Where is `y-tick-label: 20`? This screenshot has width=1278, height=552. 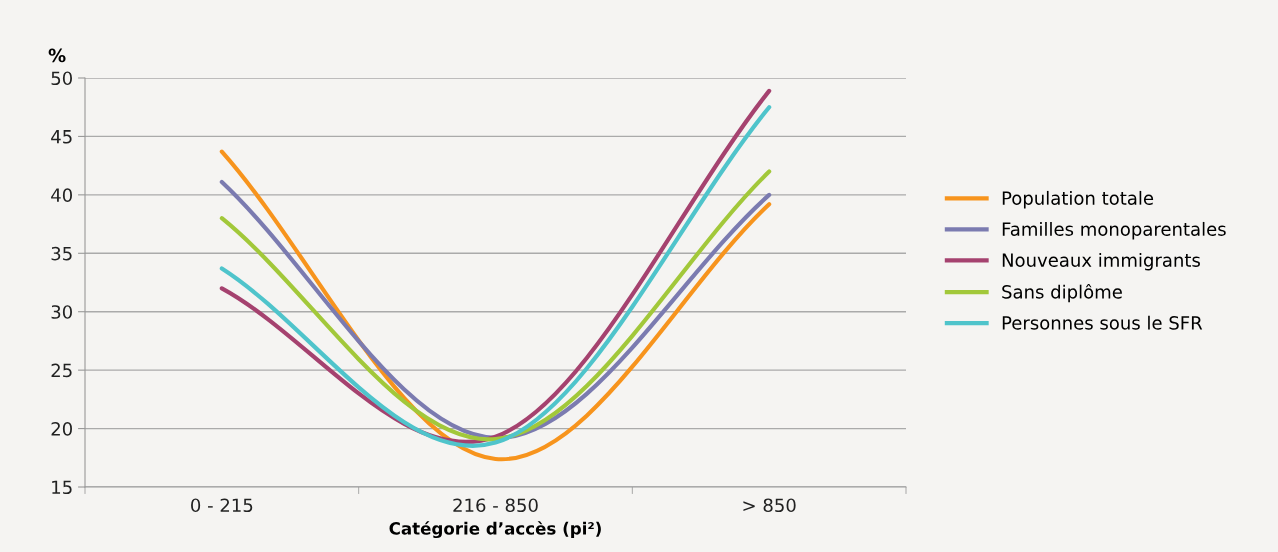 y-tick-label: 20 is located at coordinates (61, 429).